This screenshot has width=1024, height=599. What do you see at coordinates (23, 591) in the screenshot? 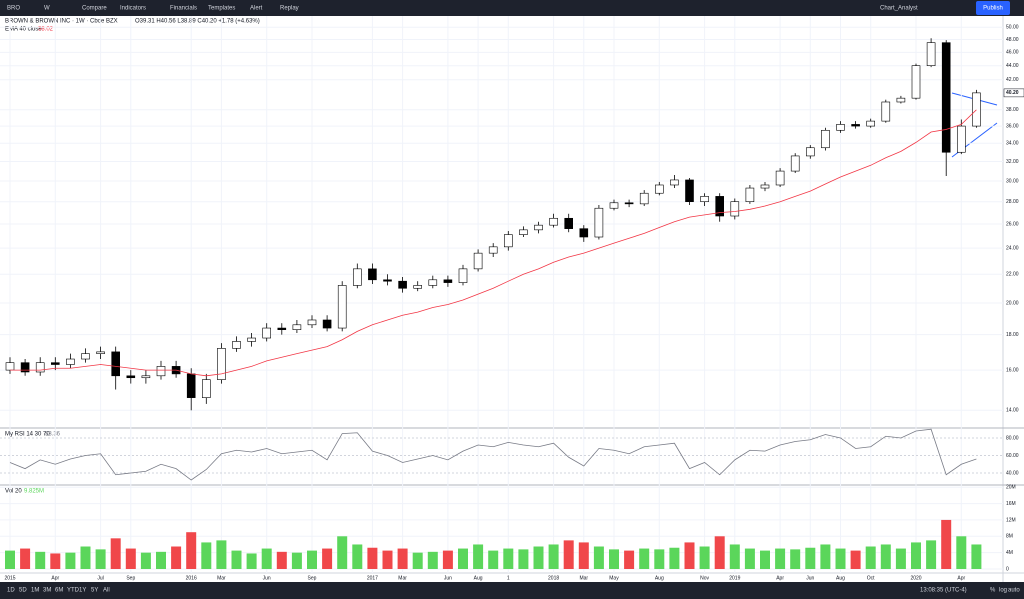
I see `range-button: 5D` at bounding box center [23, 591].